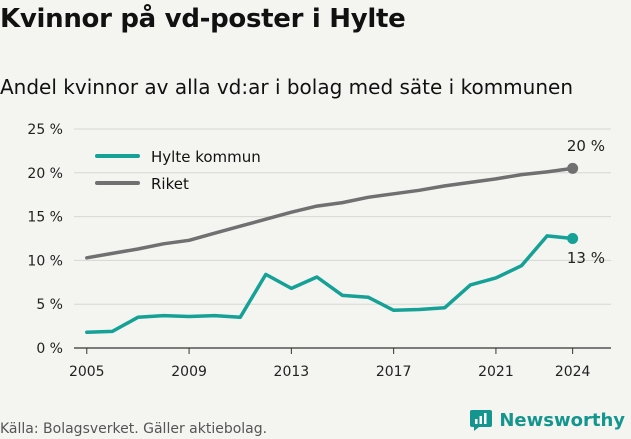 This screenshot has height=439, width=631. Describe the element at coordinates (206, 157) in the screenshot. I see `legend-label-hylte: Hylte kommun` at that location.